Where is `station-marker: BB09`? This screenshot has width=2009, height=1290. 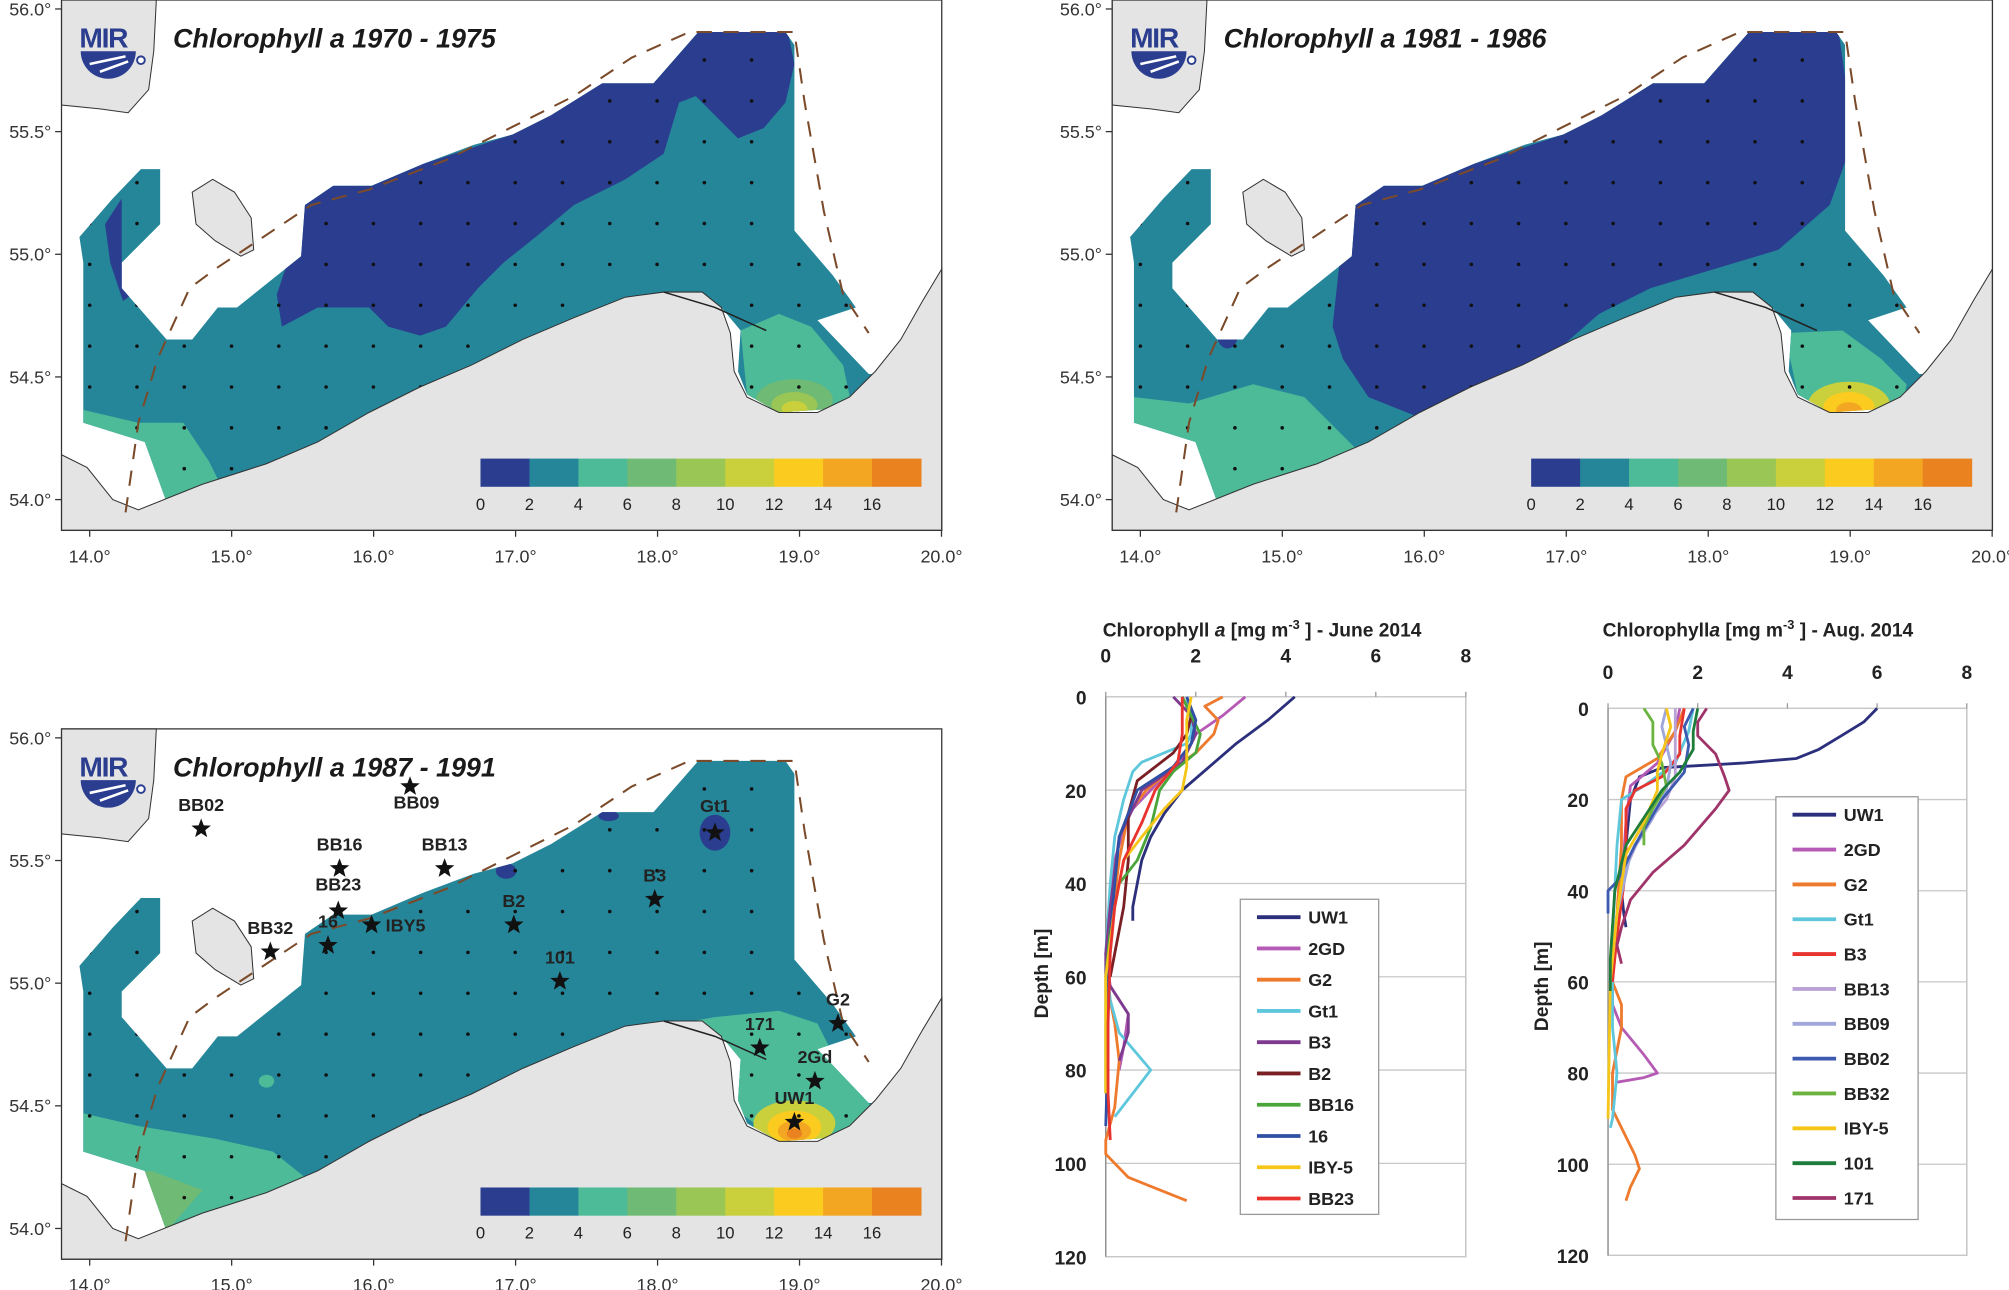 station-marker: BB09 is located at coordinates (417, 794).